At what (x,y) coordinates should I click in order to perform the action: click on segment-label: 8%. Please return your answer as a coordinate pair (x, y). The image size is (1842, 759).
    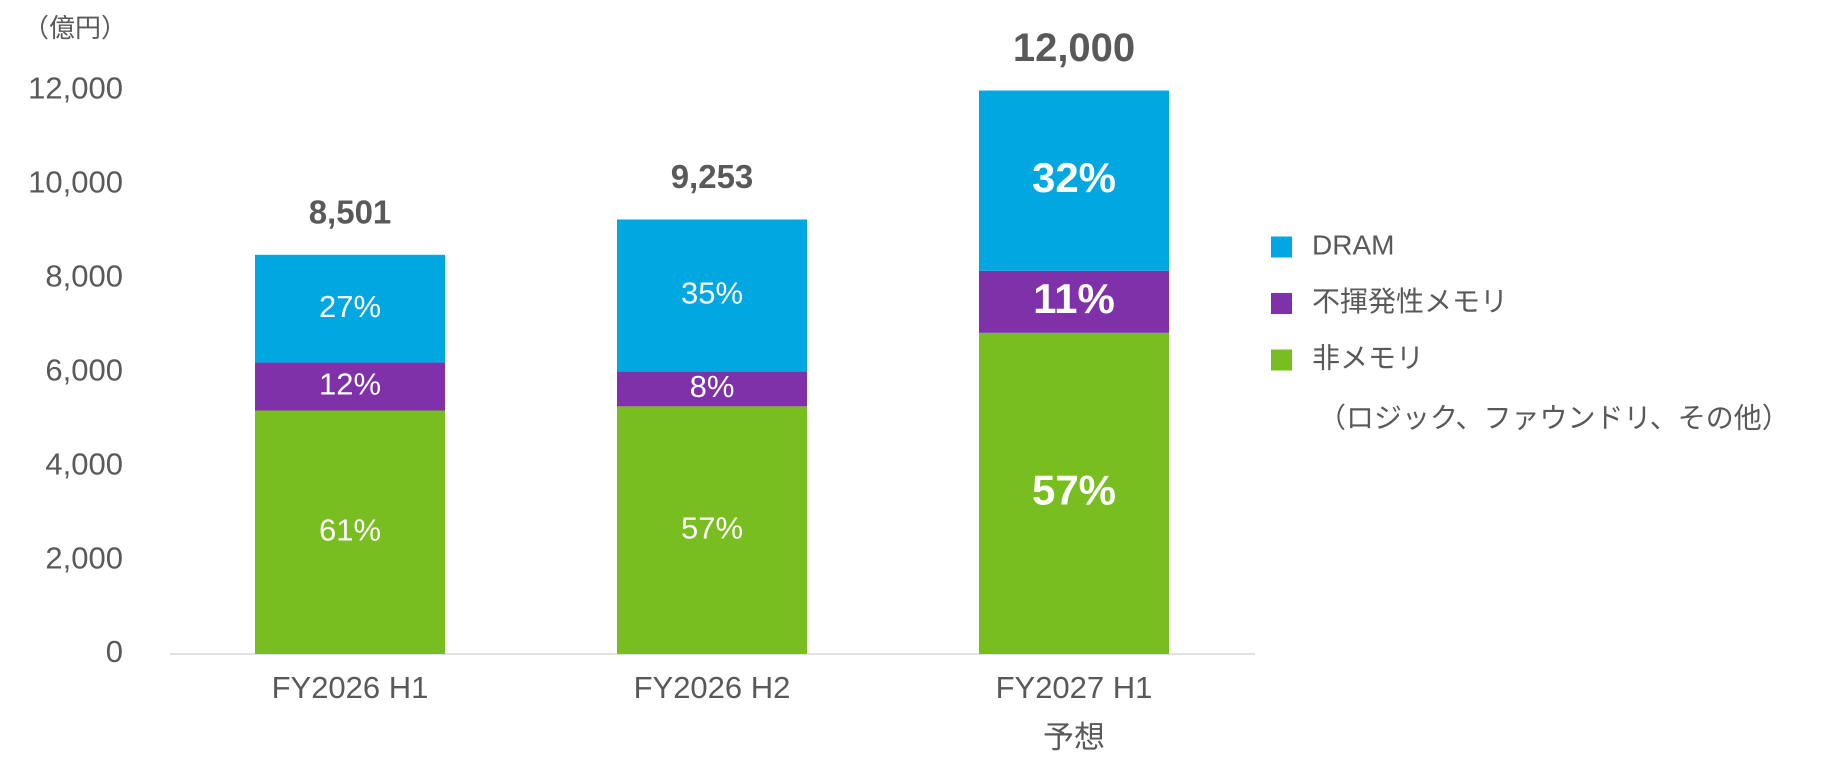
    Looking at the image, I should click on (712, 386).